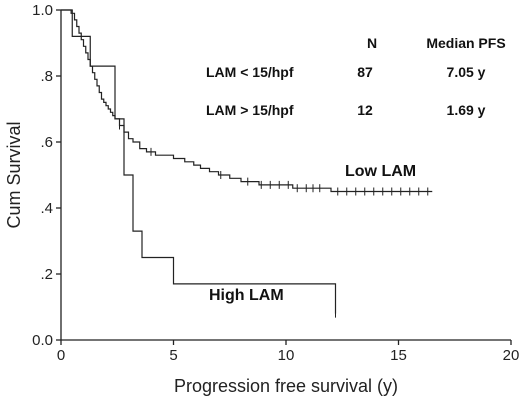  Describe the element at coordinates (398, 355) in the screenshot. I see `x-tick-label: 15` at that location.